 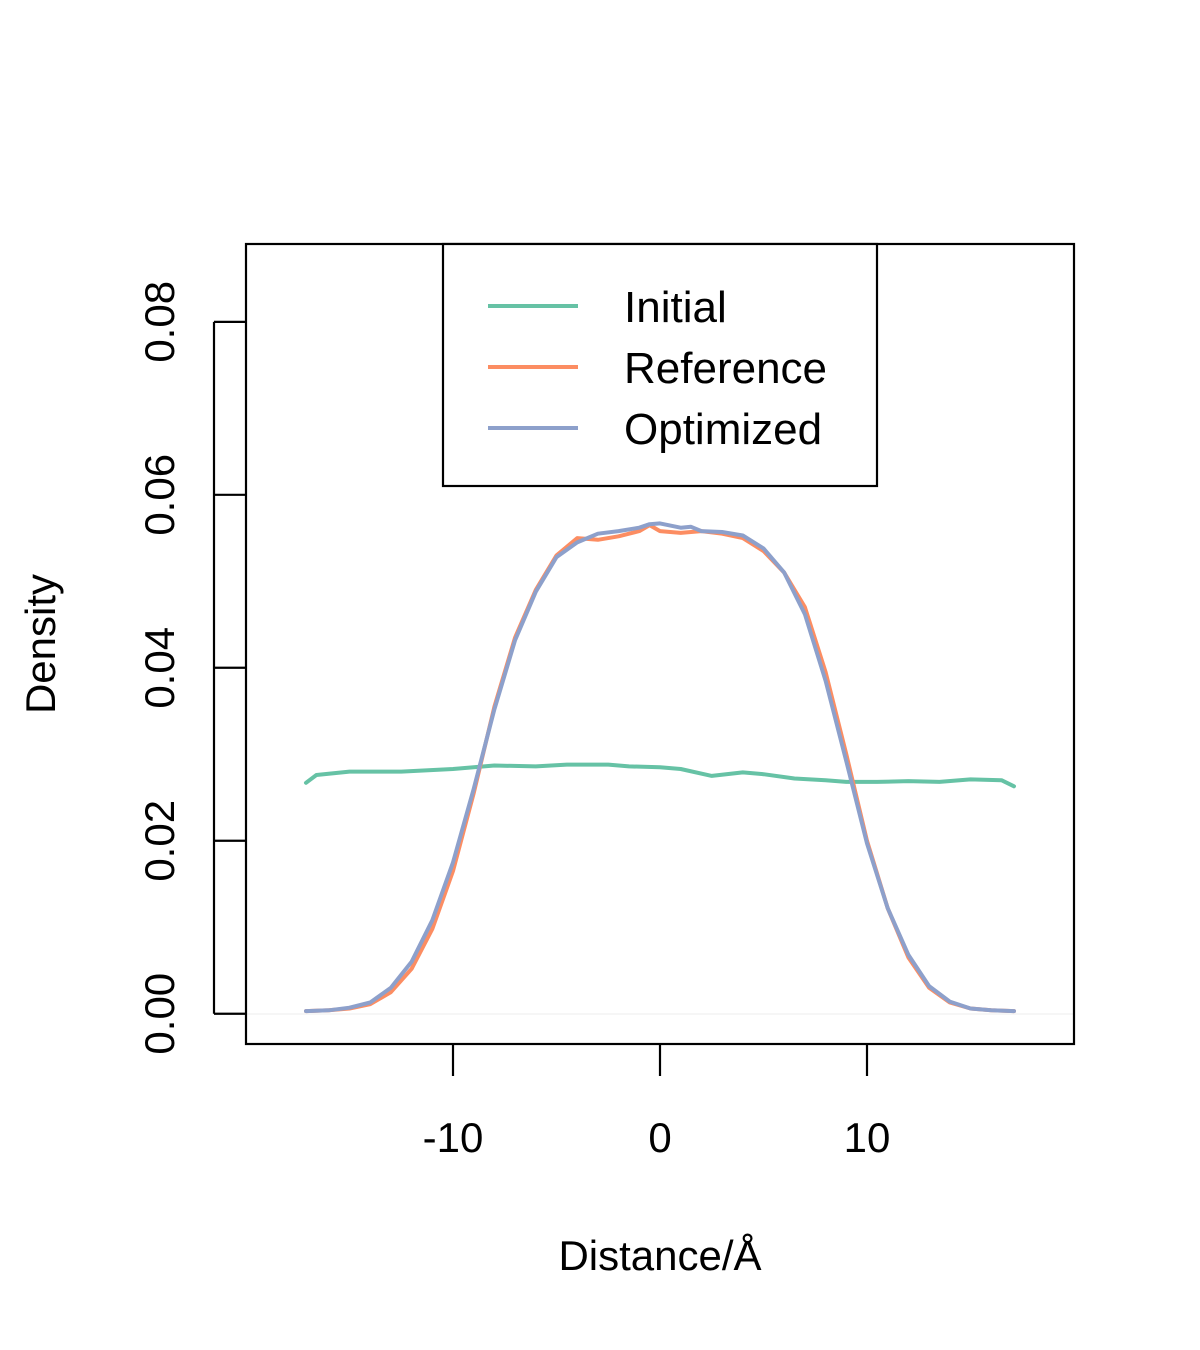 I want to click on y-tick-label: 0.04, so click(x=159, y=668).